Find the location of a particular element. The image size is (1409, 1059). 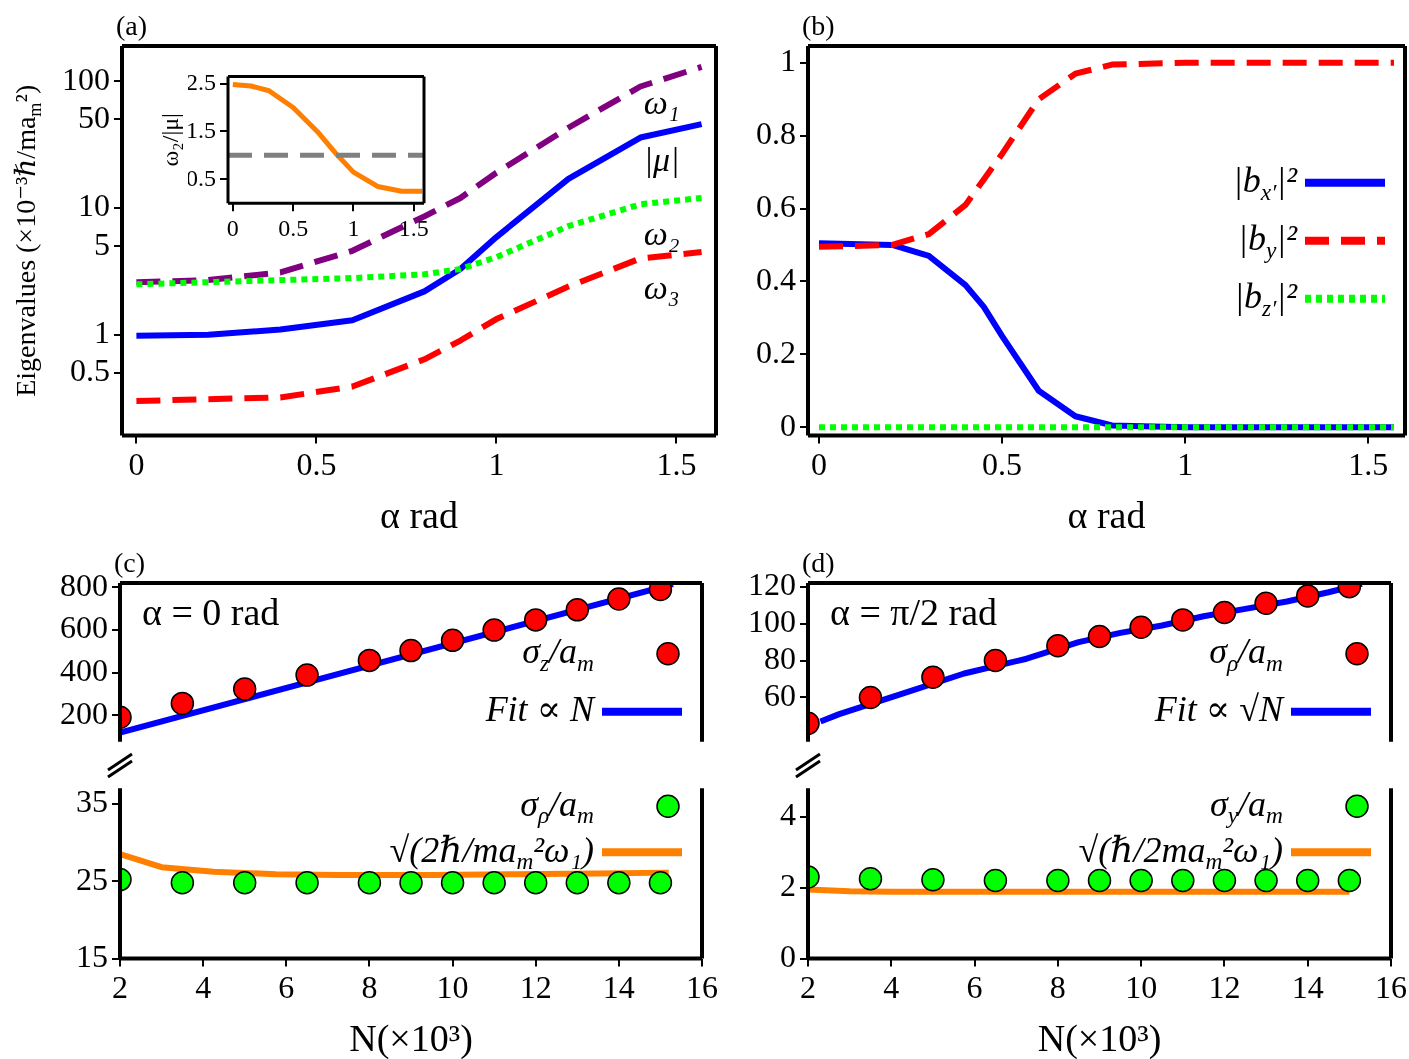

legend-label: Fit ∝ √N is located at coordinates (1219, 709).